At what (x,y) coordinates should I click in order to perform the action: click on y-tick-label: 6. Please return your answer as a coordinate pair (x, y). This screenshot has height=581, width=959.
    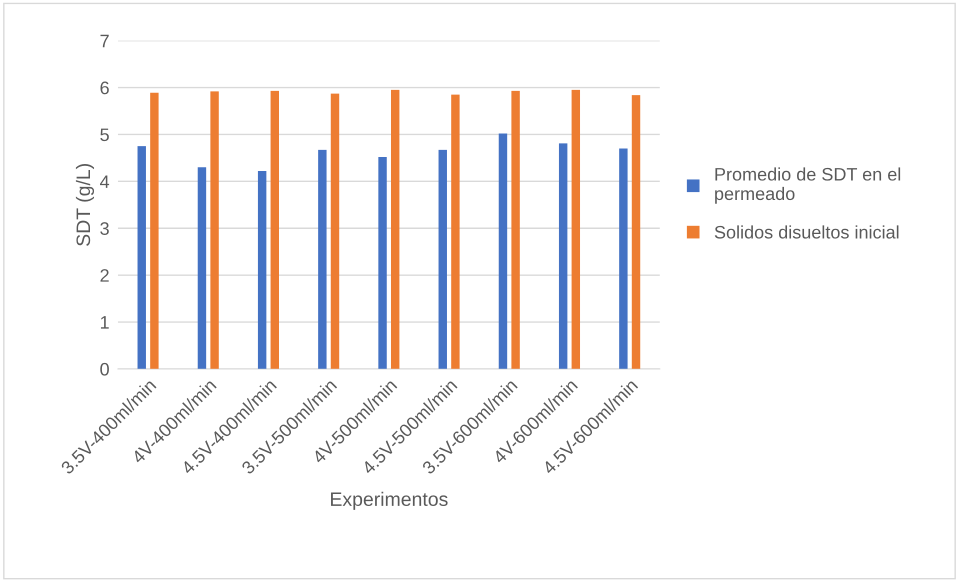
    Looking at the image, I should click on (104, 88).